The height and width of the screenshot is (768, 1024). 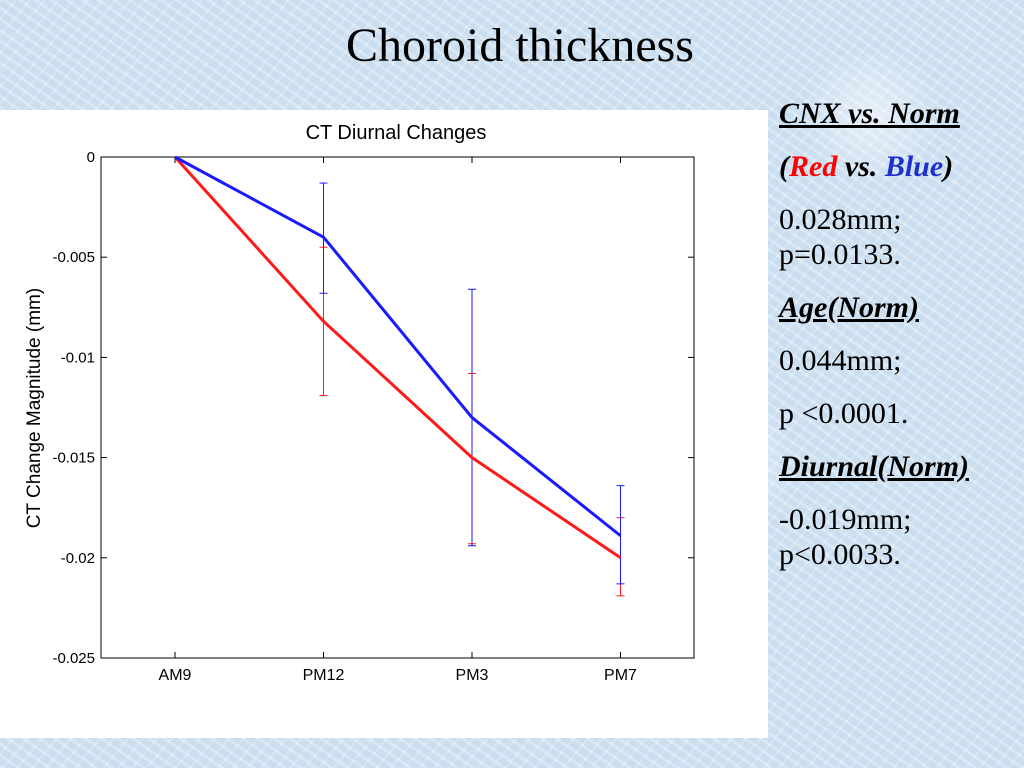 What do you see at coordinates (861, 166) in the screenshot?
I see `legend-vs: vs.` at bounding box center [861, 166].